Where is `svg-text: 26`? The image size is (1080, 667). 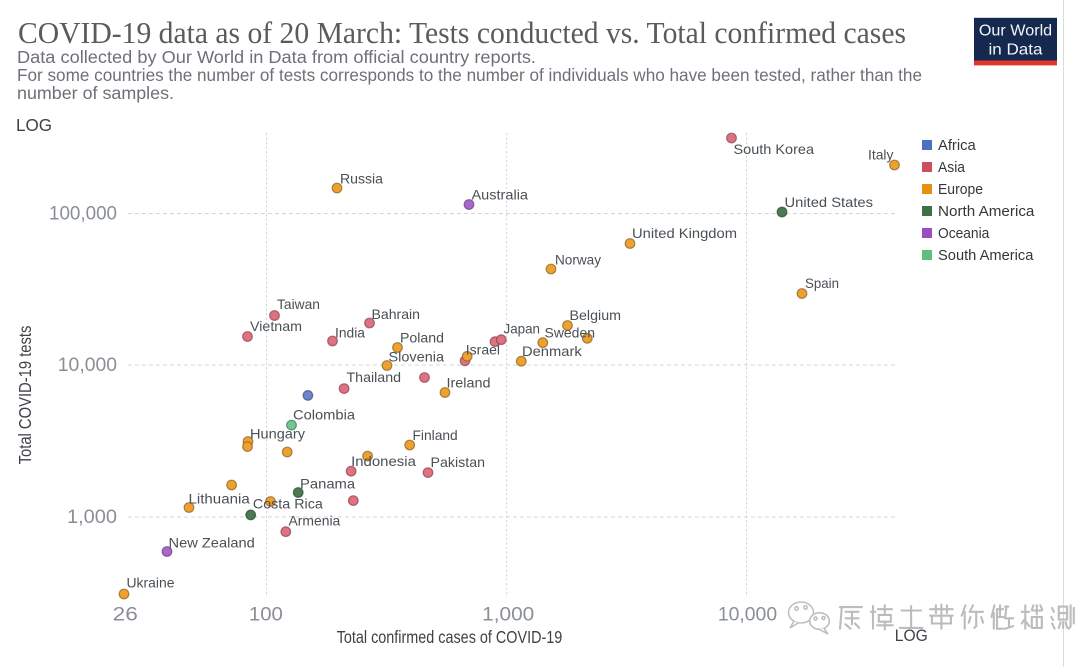 svg-text: 26 is located at coordinates (125, 614).